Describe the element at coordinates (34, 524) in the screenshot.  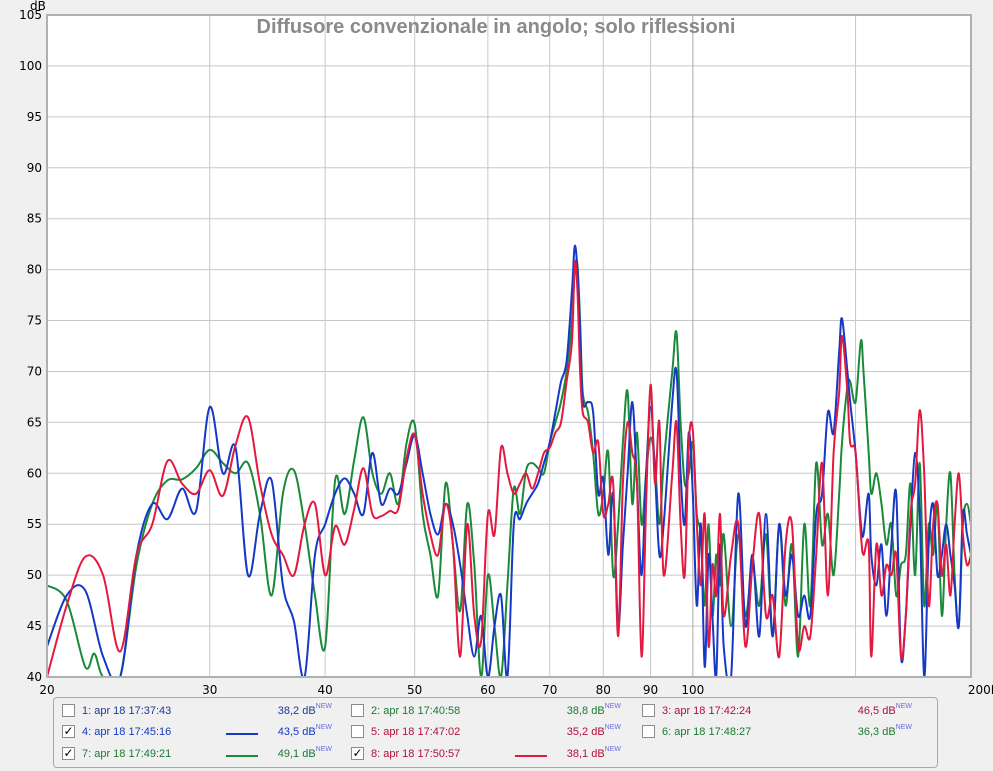
I see `y-tick-label: 55` at that location.